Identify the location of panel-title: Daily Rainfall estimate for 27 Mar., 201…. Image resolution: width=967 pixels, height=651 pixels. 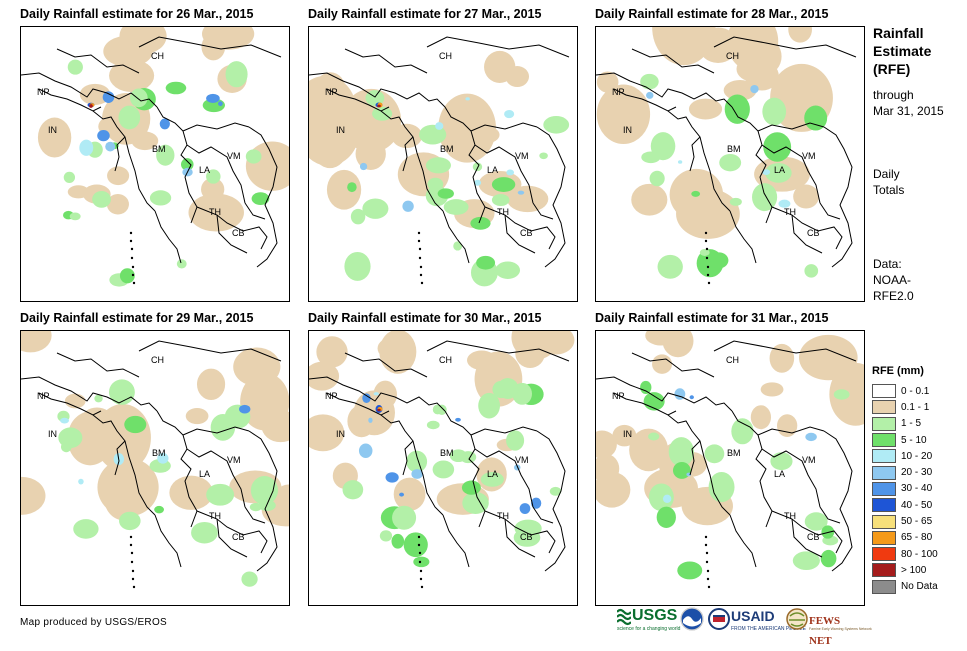
(425, 14).